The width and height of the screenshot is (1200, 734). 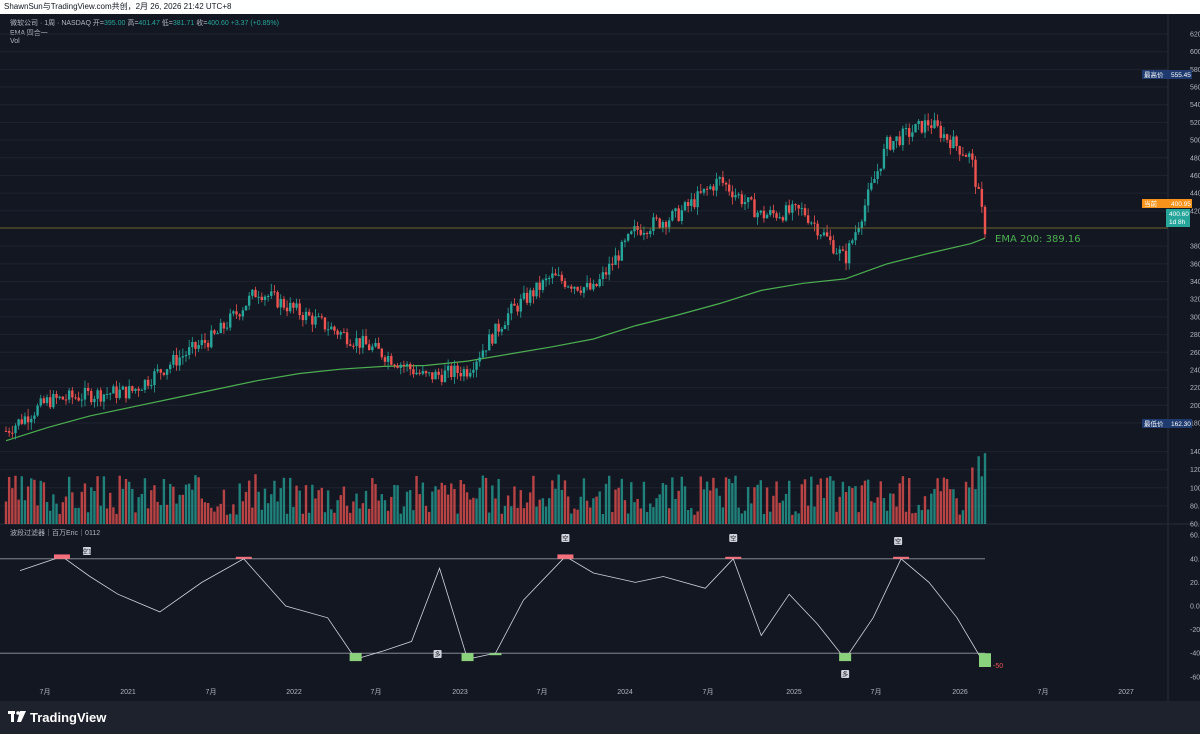 I want to click on buy-long-marker-bg, so click(x=437, y=654).